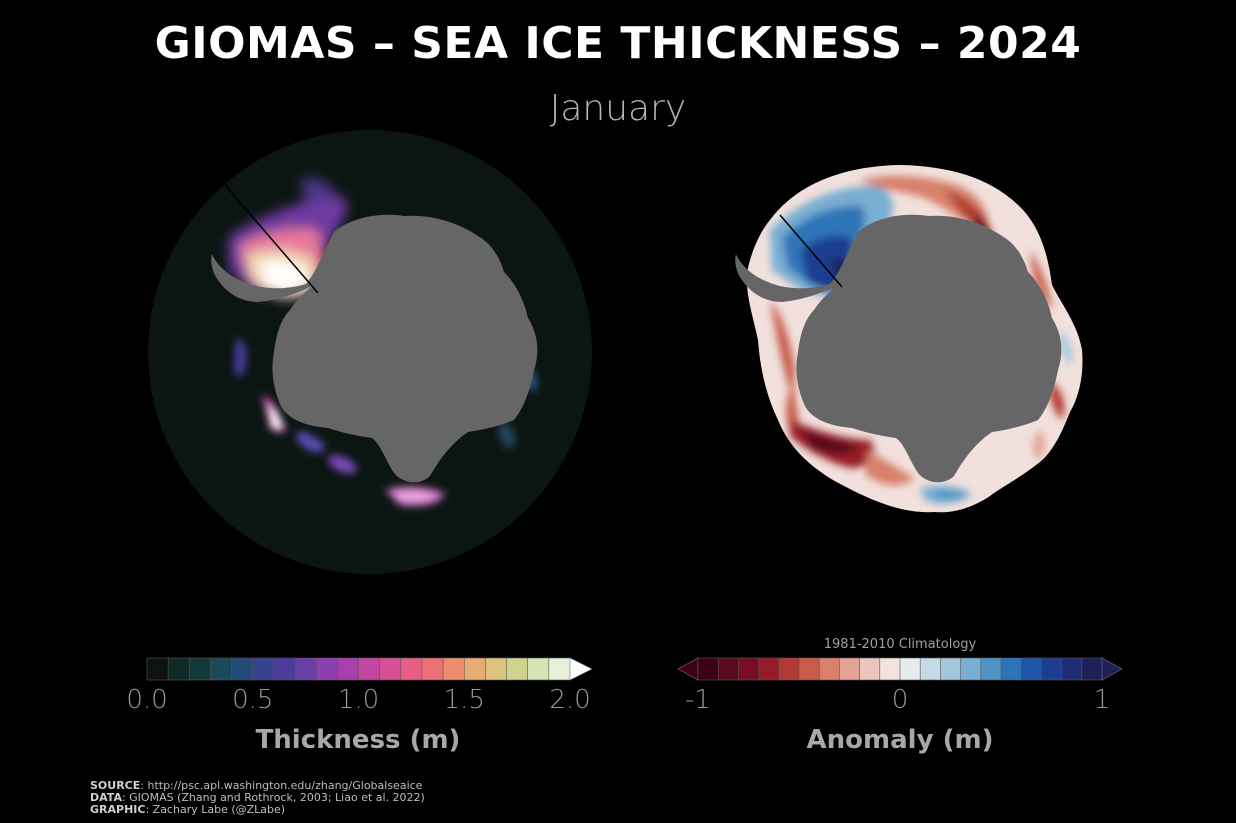  What do you see at coordinates (310, 702) in the screenshot?
I see `thickness-tick-labels: 0.0 0.5 1.0 1.5 2.0` at bounding box center [310, 702].